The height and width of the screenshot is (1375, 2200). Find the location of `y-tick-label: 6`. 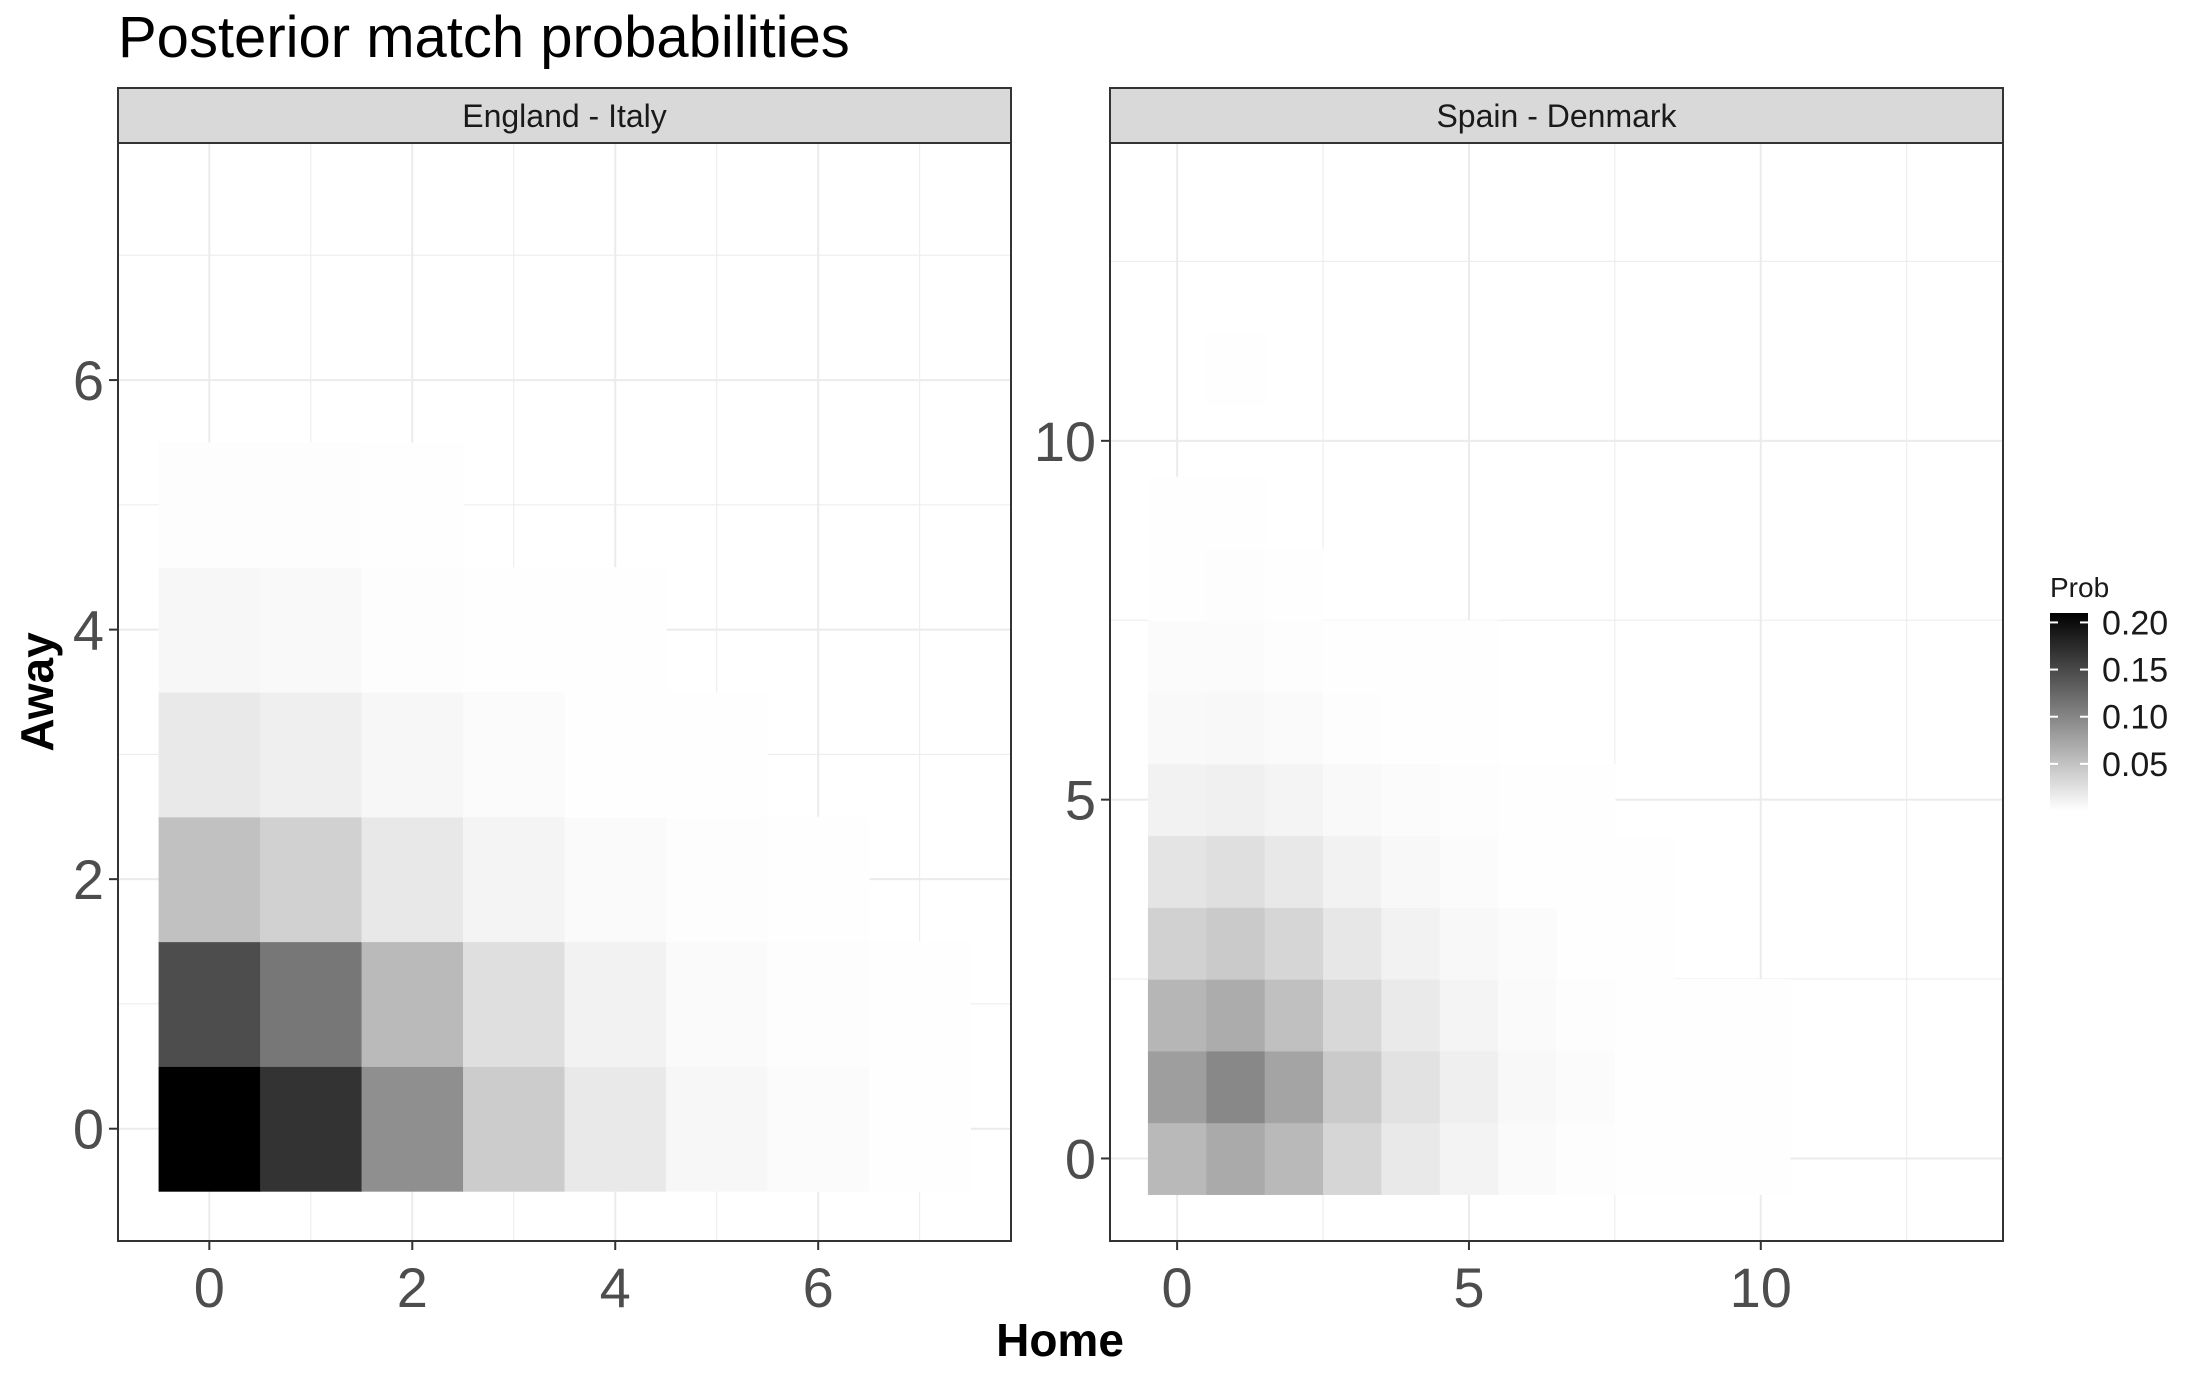

y-tick-label: 6 is located at coordinates (88, 380).